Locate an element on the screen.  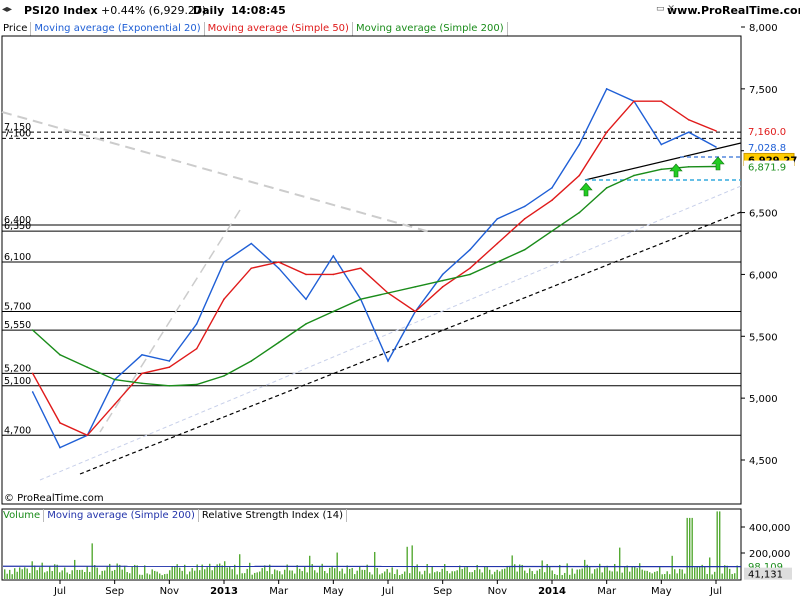
level-label: 6,100 is located at coordinates (17, 257).